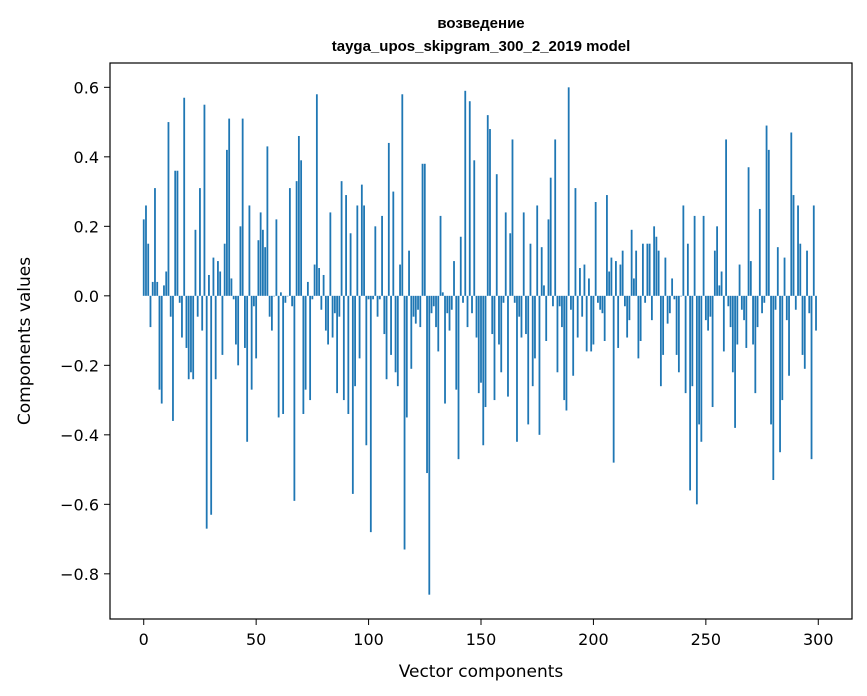  Describe the element at coordinates (79, 435) in the screenshot. I see `y-tick-label: −0.4` at that location.